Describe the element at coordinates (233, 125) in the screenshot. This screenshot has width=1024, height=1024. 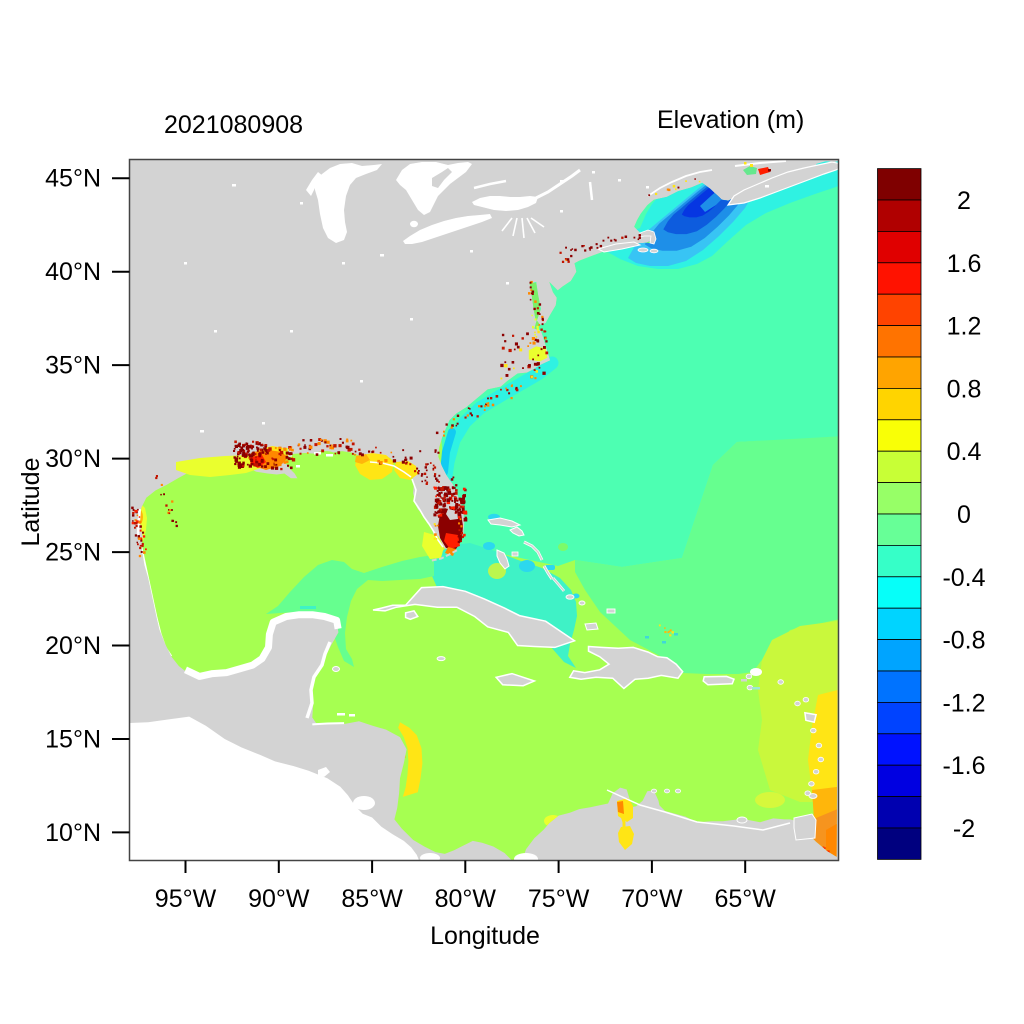
I see `svg-text: 2021080908` at that location.